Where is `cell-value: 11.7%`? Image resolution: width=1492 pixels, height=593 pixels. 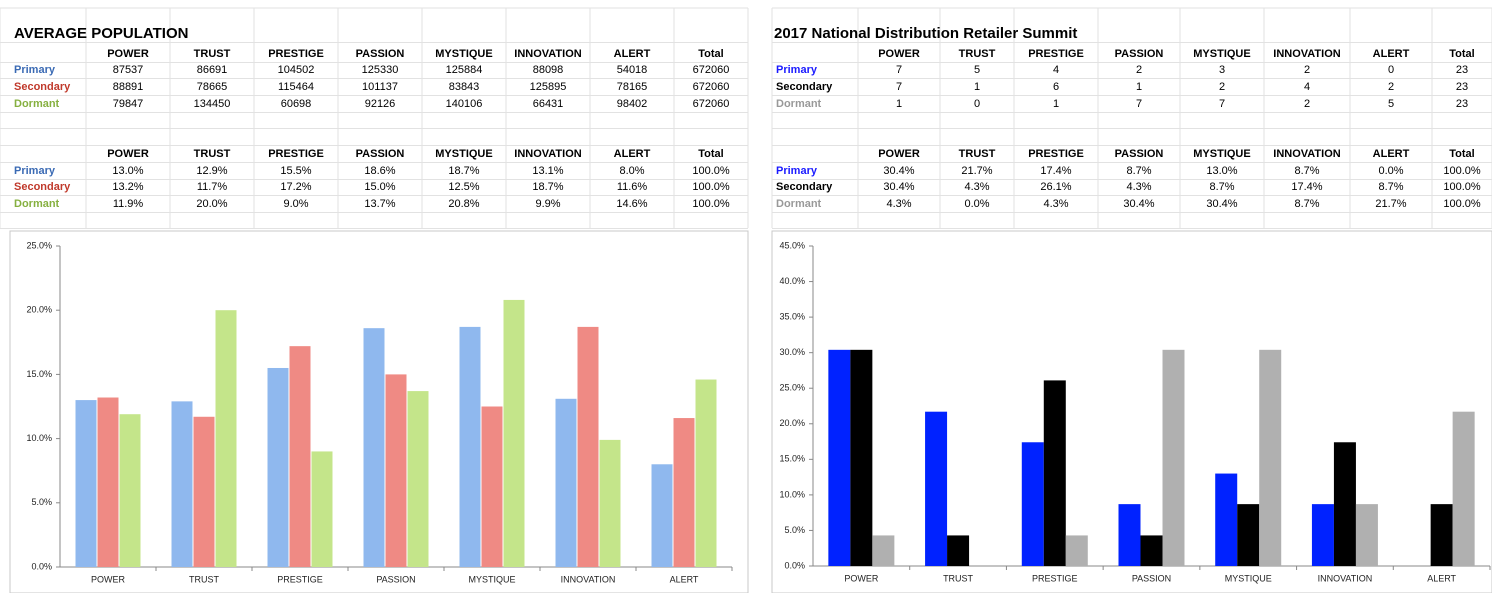
cell-value: 11.7% is located at coordinates (212, 187).